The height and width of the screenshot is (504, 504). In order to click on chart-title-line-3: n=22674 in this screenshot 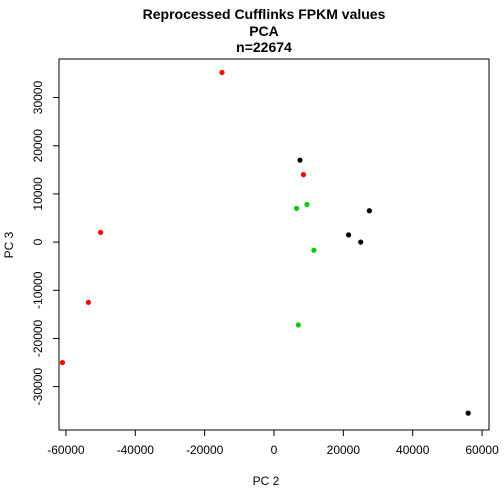, I will do `click(264, 47)`.